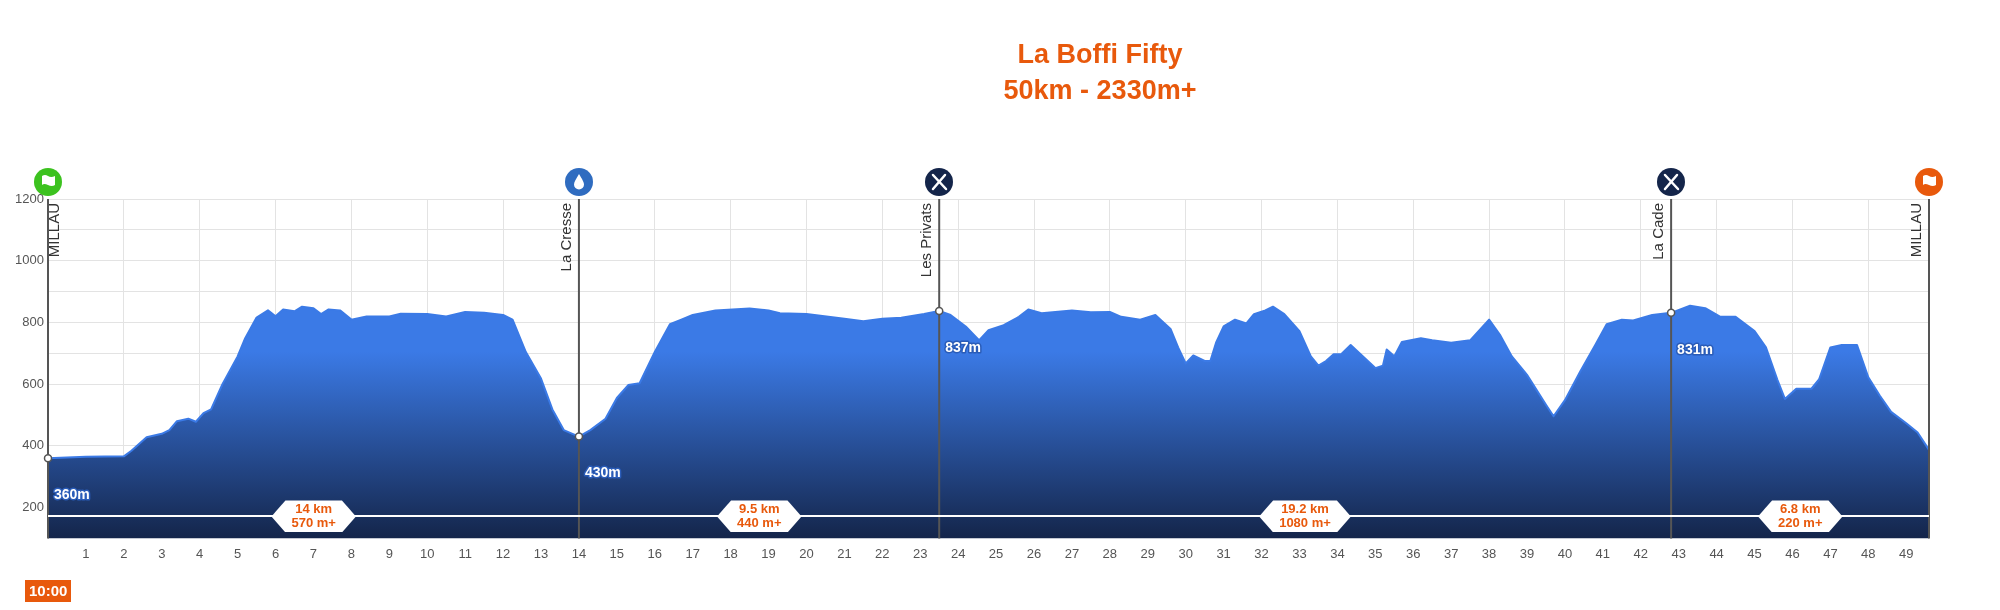 Image resolution: width=2000 pixels, height=610 pixels. What do you see at coordinates (1100, 90) in the screenshot?
I see `chart-subtitle: 50km - 2330m+` at bounding box center [1100, 90].